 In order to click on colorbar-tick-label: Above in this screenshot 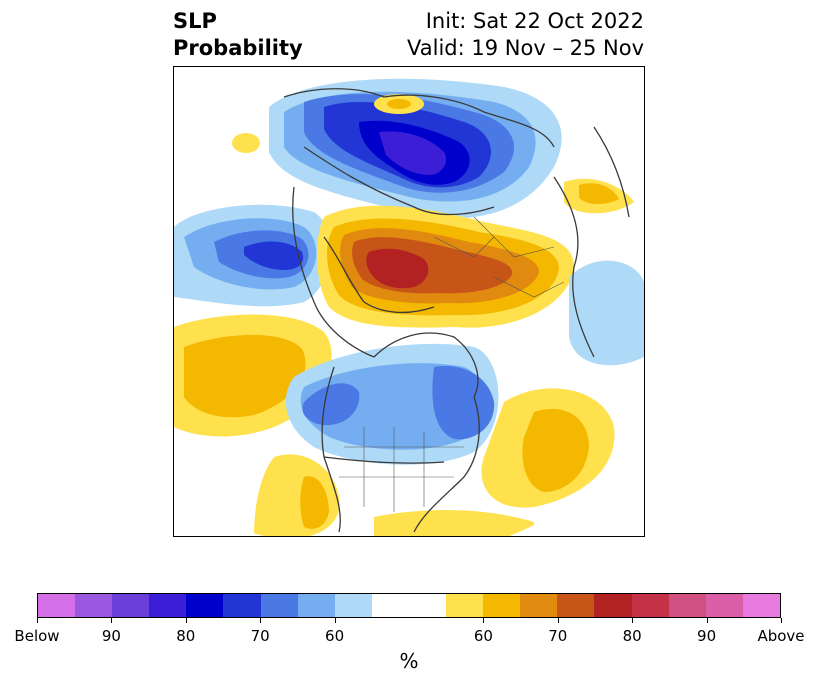, I will do `click(781, 636)`.